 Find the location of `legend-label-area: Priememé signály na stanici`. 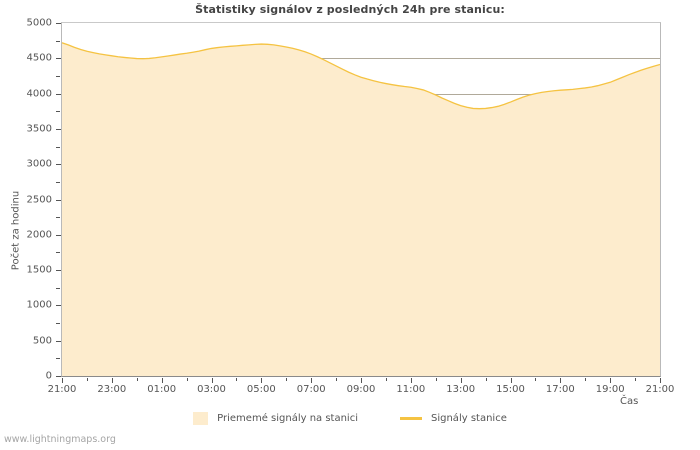

legend-label-area: Priememé signály na stanici is located at coordinates (287, 418).